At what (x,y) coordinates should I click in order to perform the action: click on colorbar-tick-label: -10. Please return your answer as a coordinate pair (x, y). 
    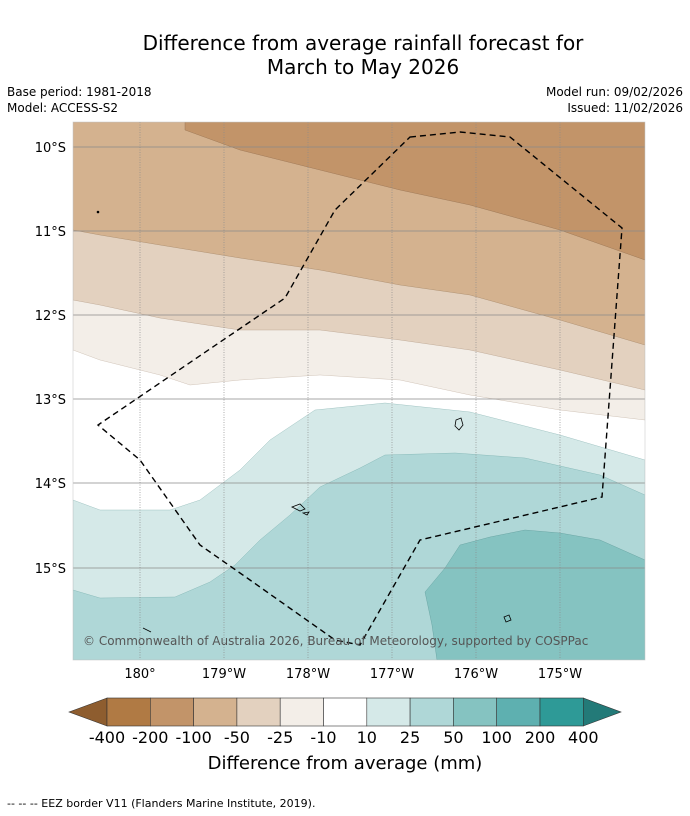
    Looking at the image, I should click on (323, 737).